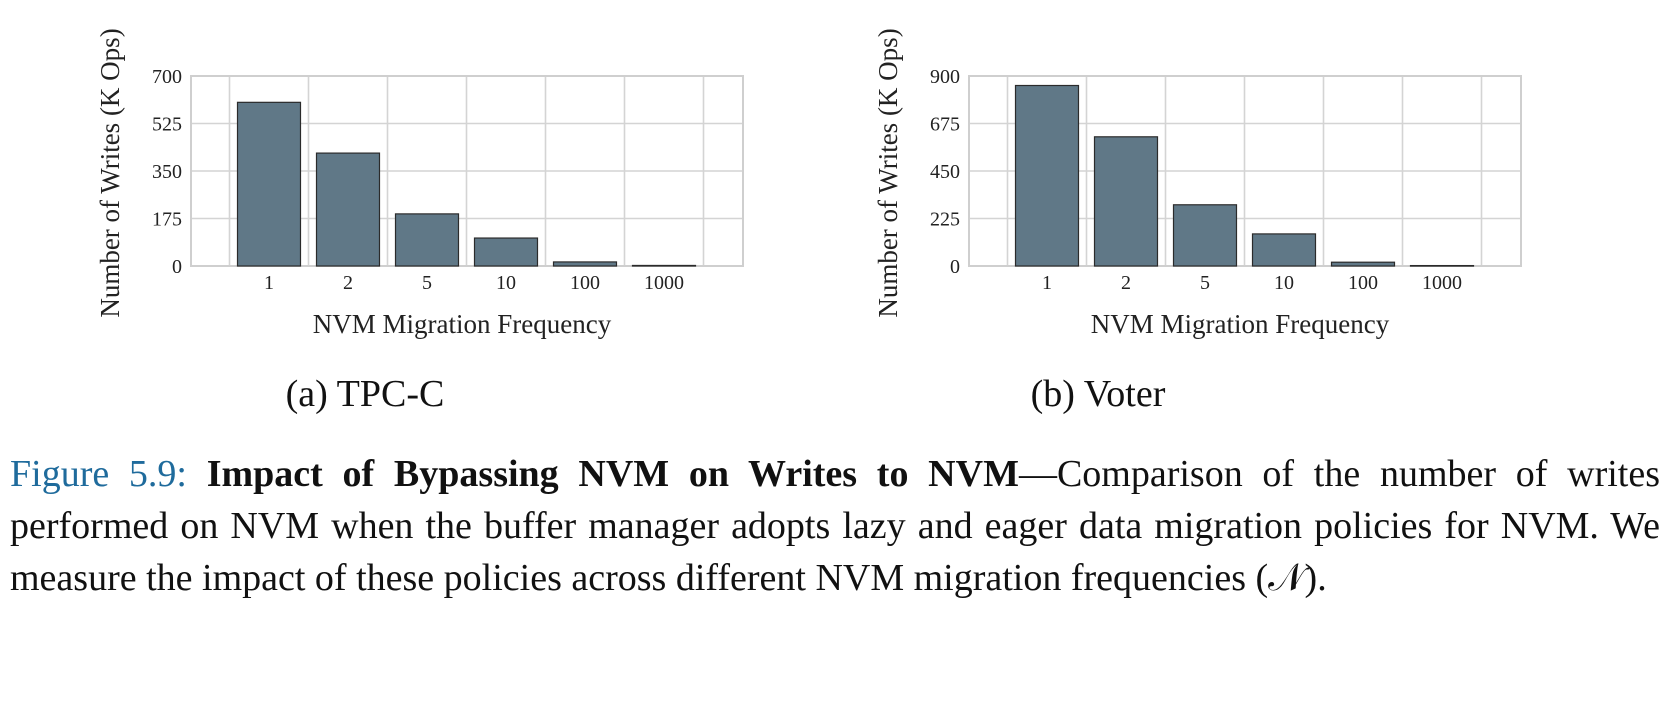 The width and height of the screenshot is (1671, 702). Describe the element at coordinates (945, 125) in the screenshot. I see `y-tick-label: 675` at that location.